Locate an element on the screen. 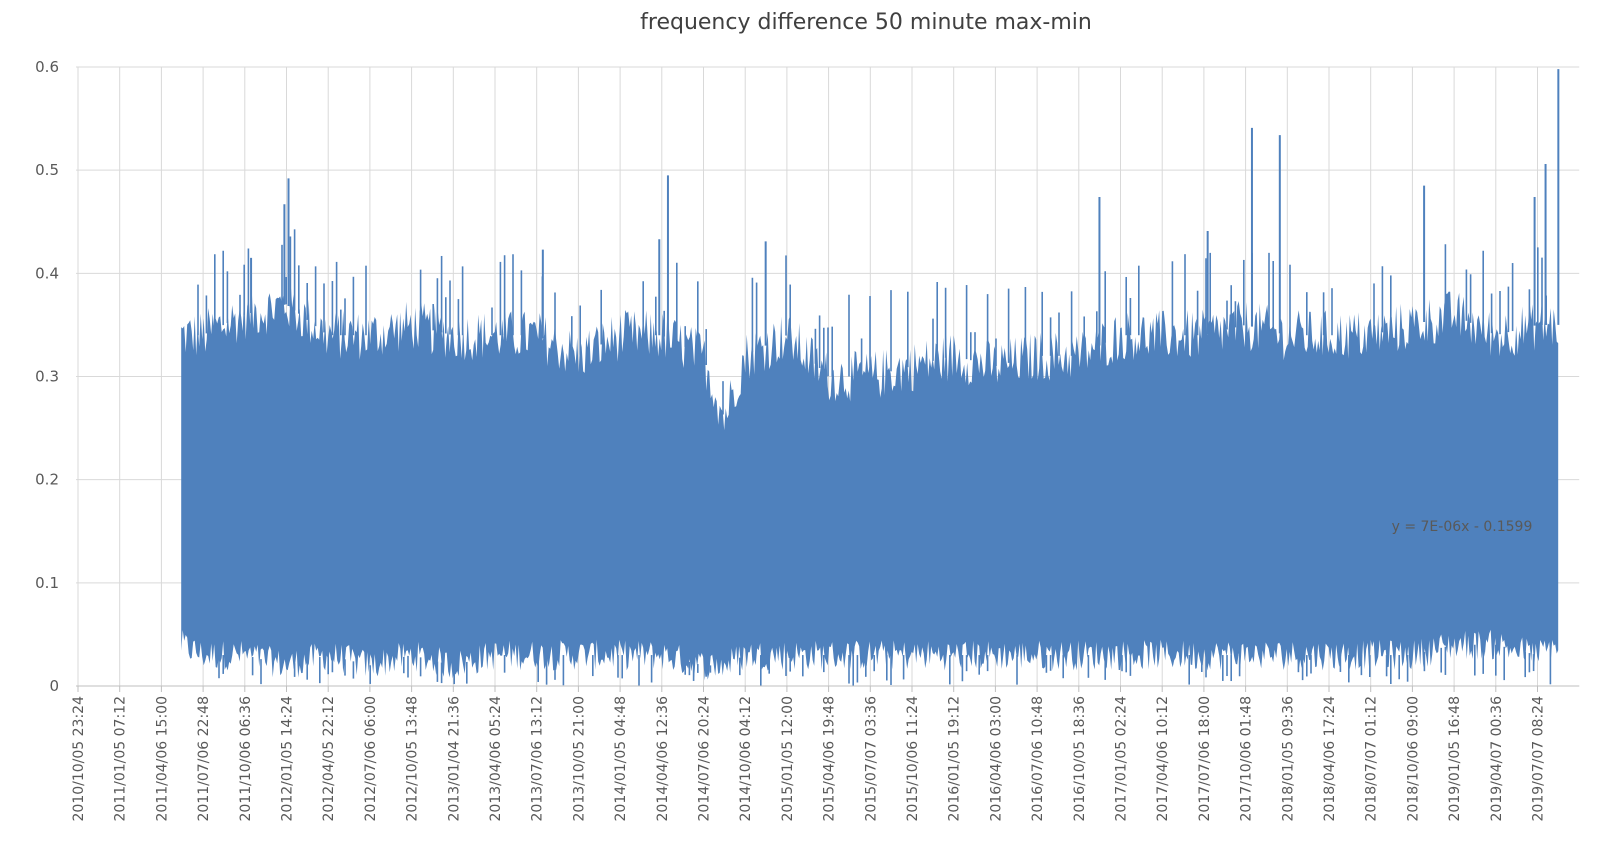 This screenshot has width=1600, height=858. x-tick-label: 2015/04/06 19:48 is located at coordinates (830, 759).